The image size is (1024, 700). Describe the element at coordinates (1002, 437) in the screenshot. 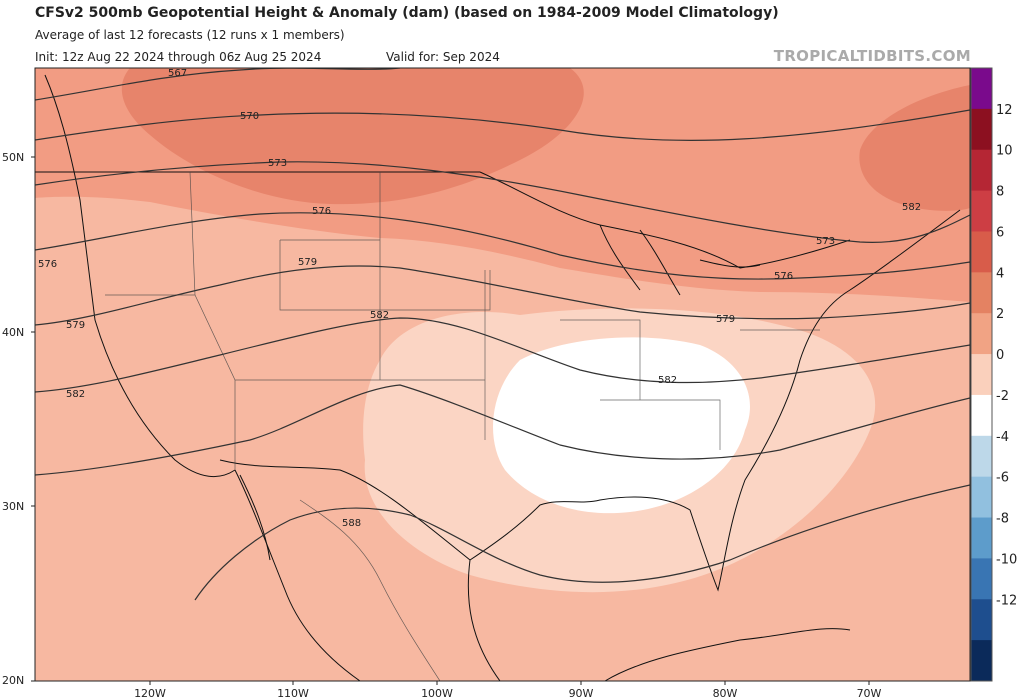

I see `colorbar-tick-label: -4` at that location.